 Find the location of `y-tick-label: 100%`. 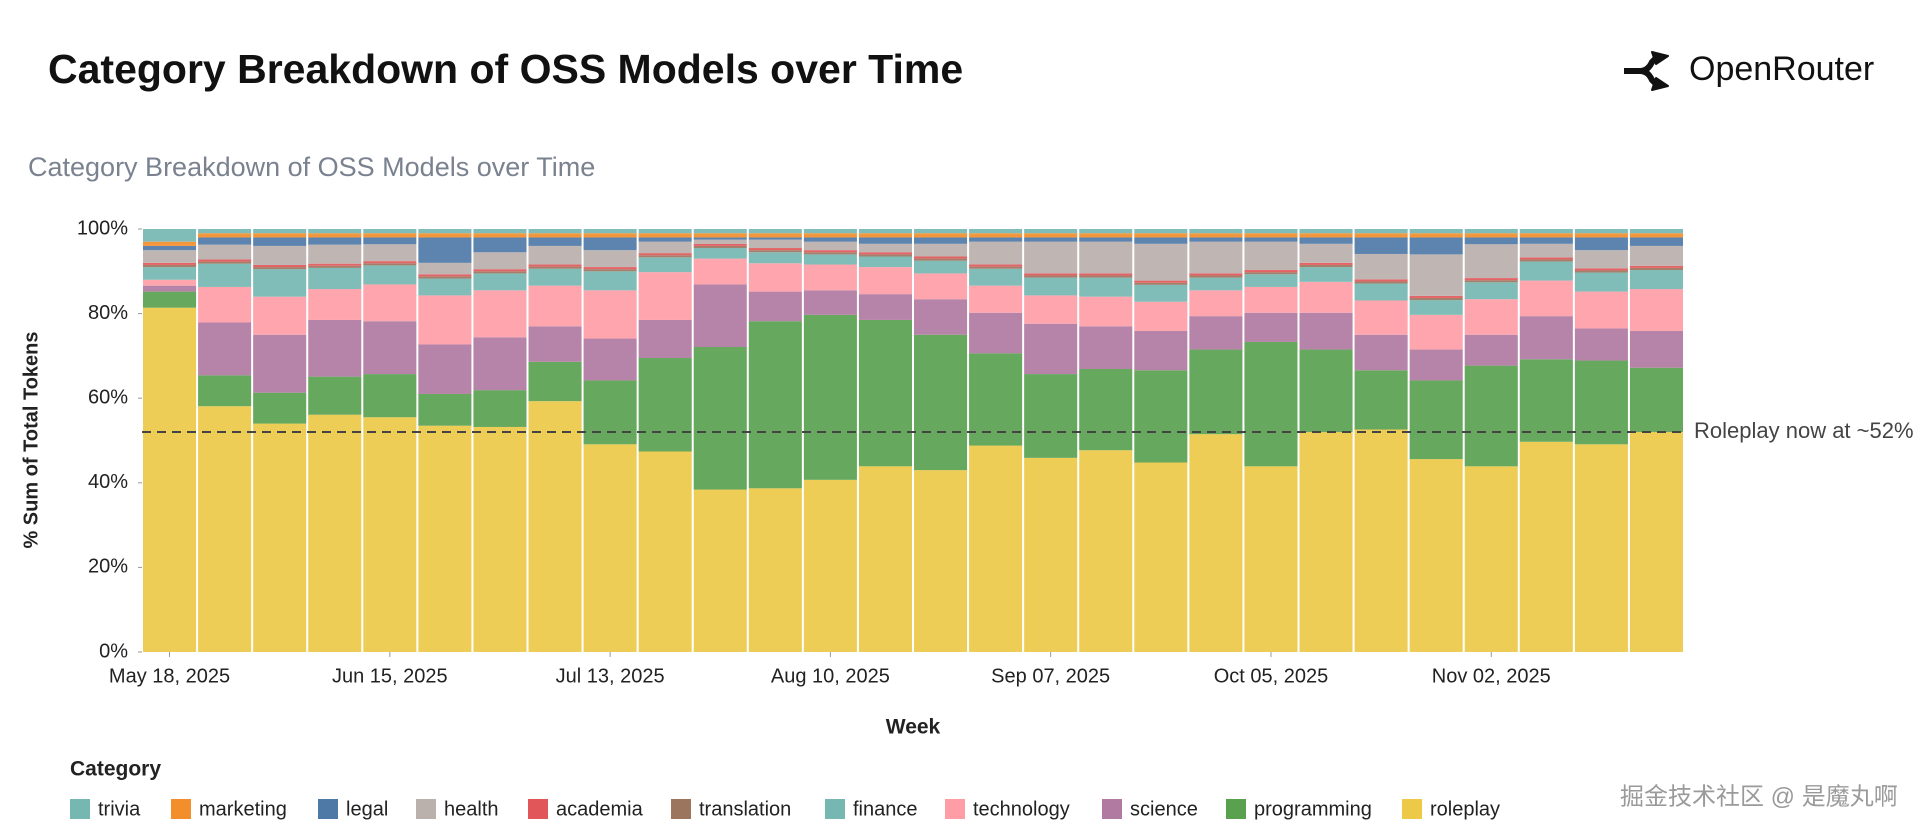

y-tick-label: 100% is located at coordinates (102, 228).